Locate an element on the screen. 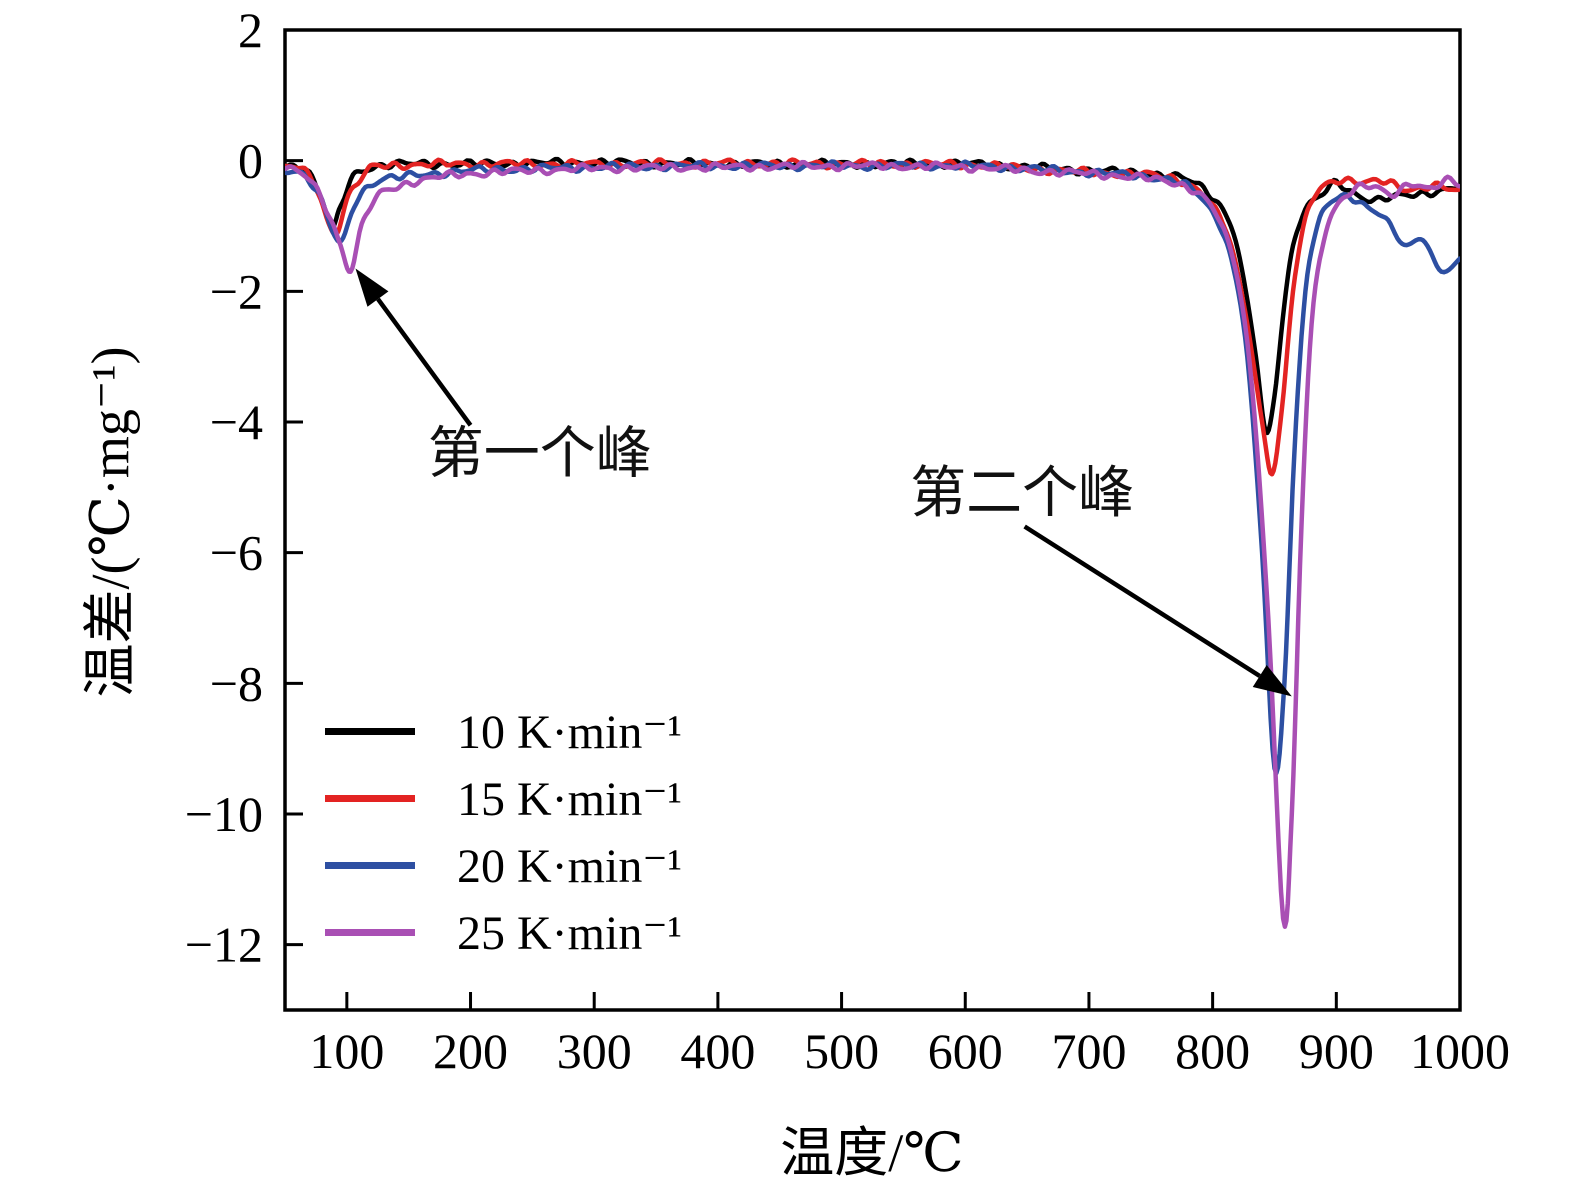 Image resolution: width=1575 pixels, height=1182 pixels. legend-label: 25 K·min⁻¹ is located at coordinates (570, 933).